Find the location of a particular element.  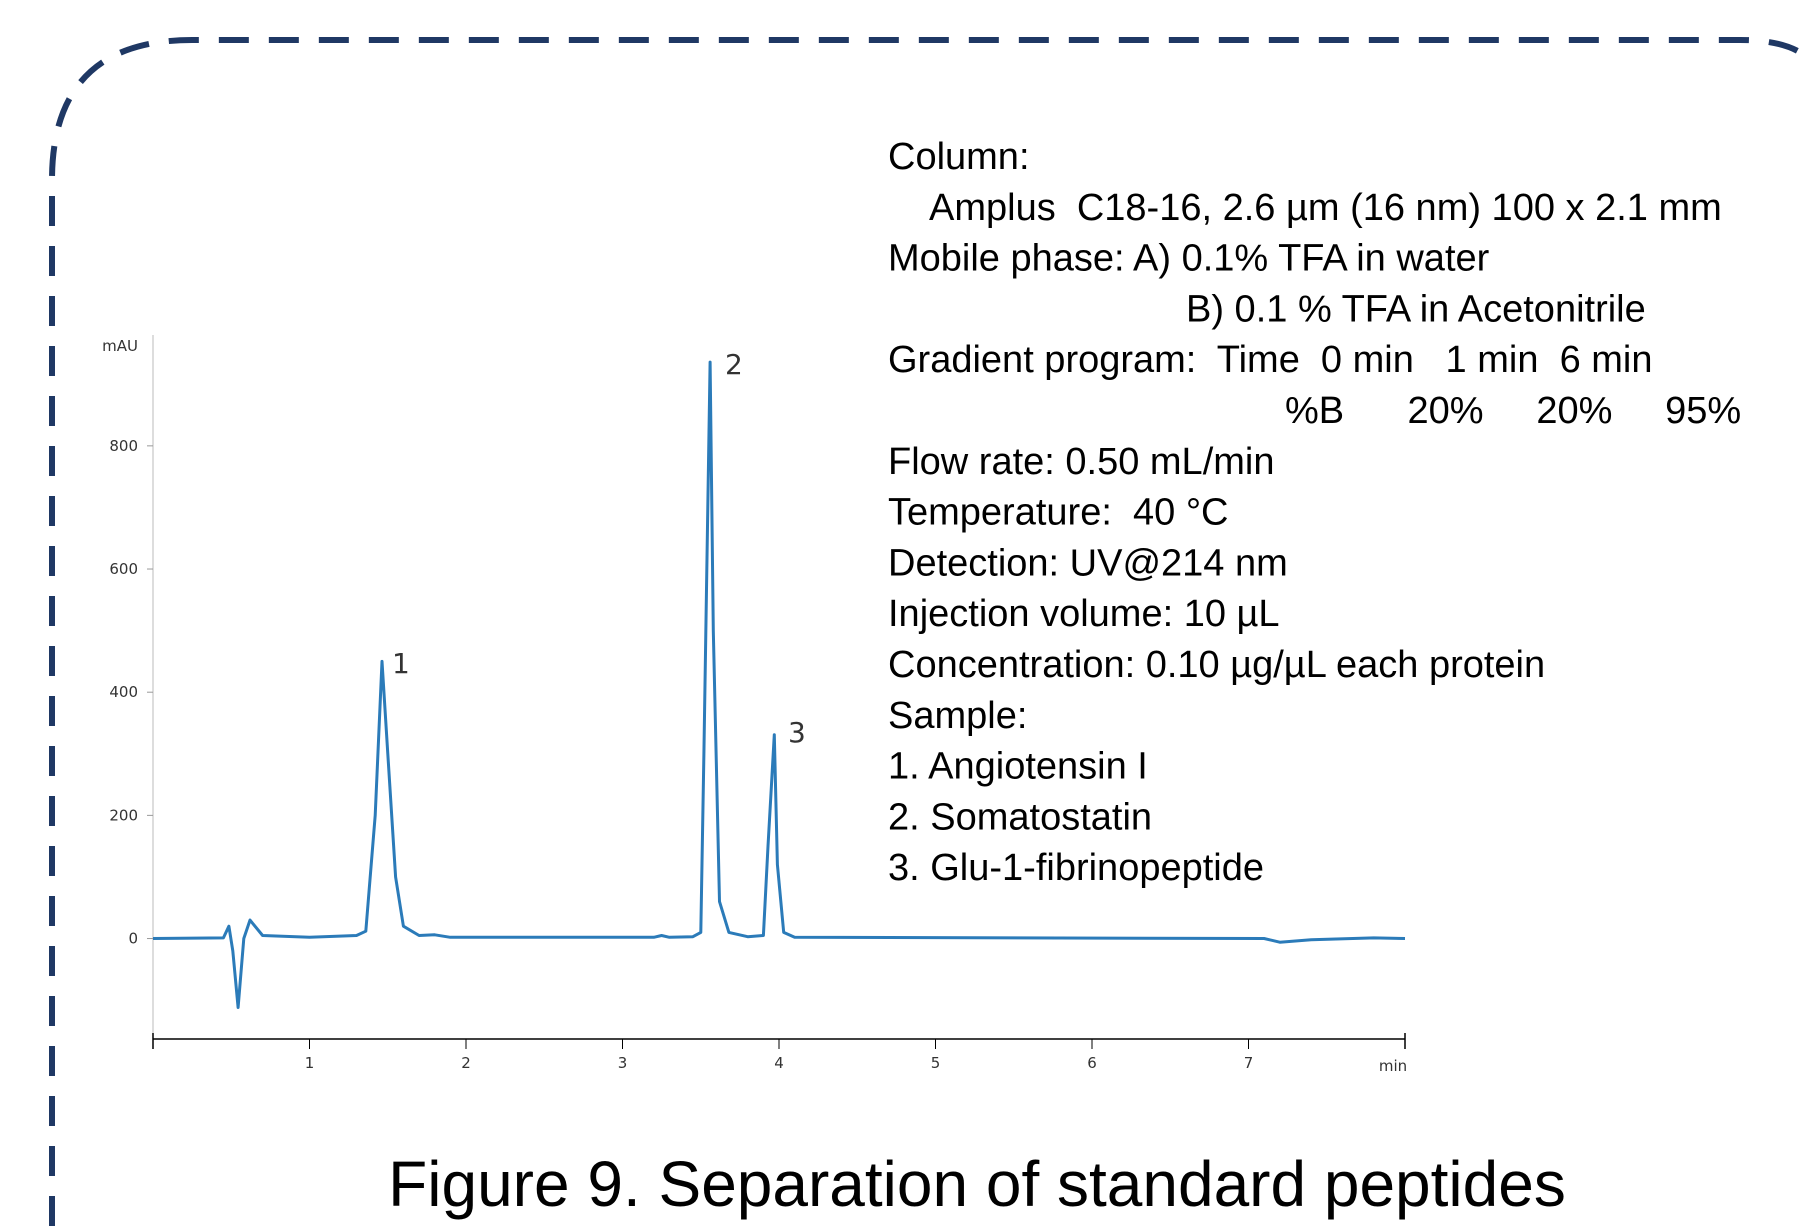

peak-label: 3 is located at coordinates (797, 732).